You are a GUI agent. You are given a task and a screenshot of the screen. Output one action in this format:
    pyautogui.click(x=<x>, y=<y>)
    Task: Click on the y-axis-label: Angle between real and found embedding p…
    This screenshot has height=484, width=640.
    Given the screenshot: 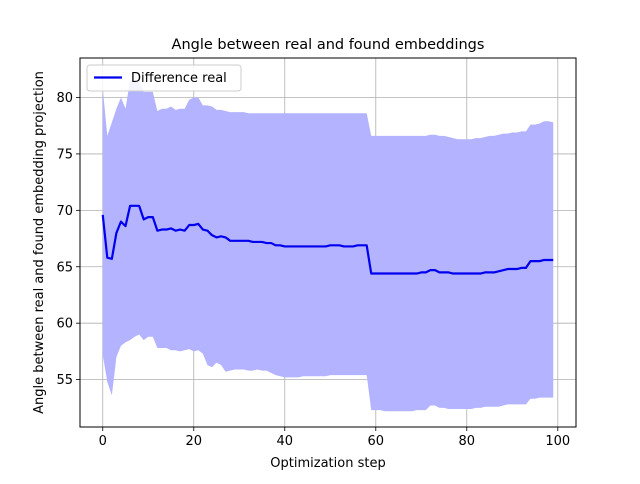 What is the action you would take?
    pyautogui.click(x=39, y=242)
    